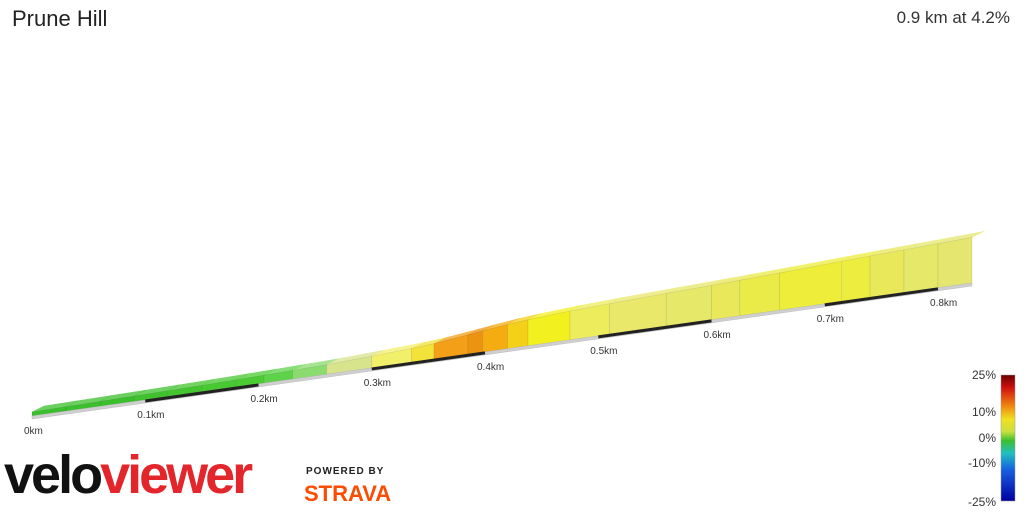 Image resolution: width=1024 pixels, height=512 pixels. Describe the element at coordinates (176, 475) in the screenshot. I see `logo-viewer-text: viewer` at that location.